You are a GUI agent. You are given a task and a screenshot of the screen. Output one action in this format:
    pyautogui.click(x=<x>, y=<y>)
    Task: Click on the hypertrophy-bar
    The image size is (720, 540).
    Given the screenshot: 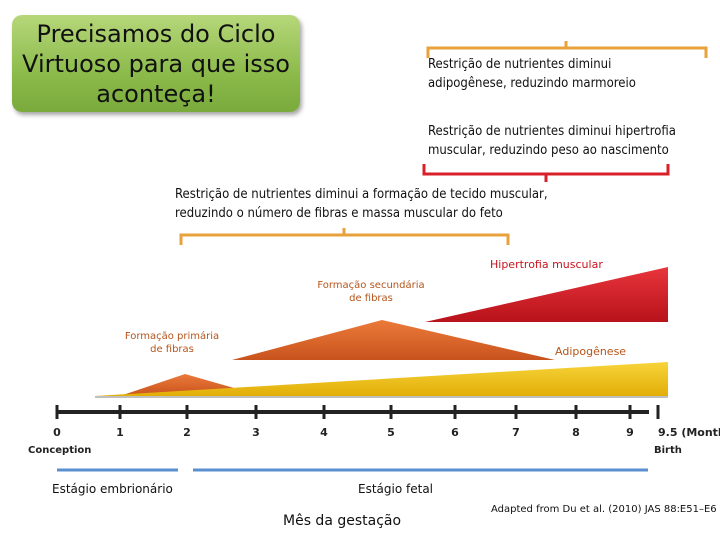 What is the action you would take?
    pyautogui.click(x=546, y=294)
    